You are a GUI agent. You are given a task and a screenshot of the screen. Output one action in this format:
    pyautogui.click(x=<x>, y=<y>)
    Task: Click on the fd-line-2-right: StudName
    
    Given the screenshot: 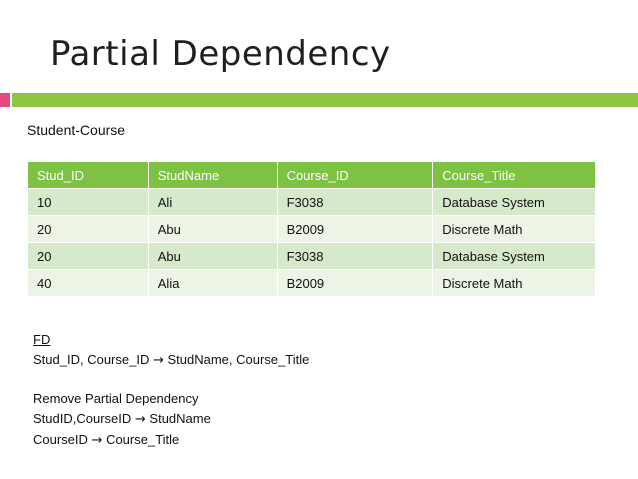 What is the action you would take?
    pyautogui.click(x=180, y=418)
    